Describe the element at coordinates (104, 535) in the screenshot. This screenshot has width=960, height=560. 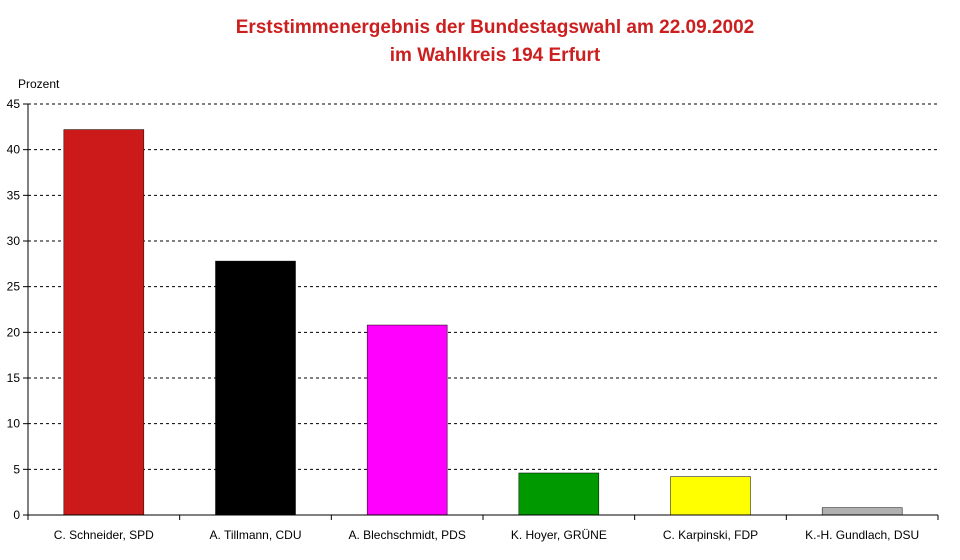
I see `x-tick-label: C. Schneider, SPD` at that location.